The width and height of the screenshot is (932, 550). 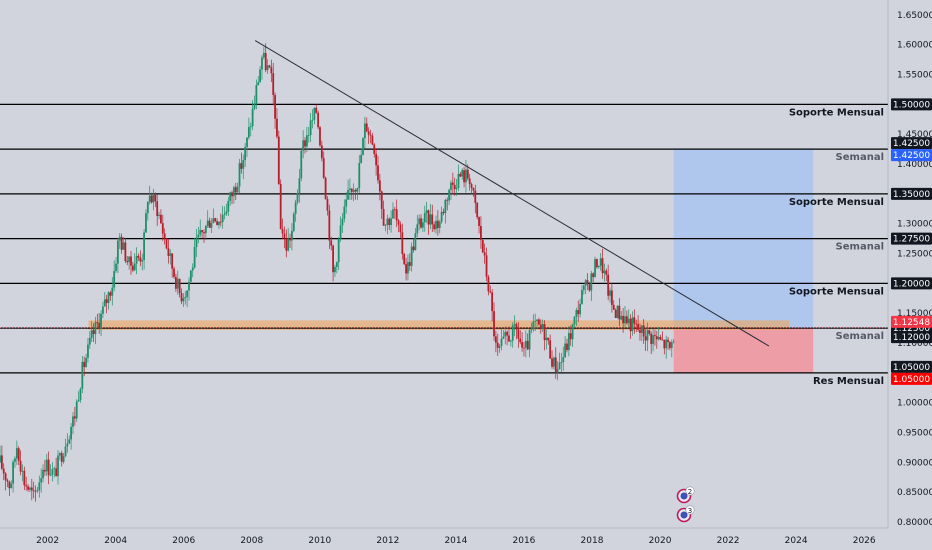 What do you see at coordinates (743, 350) in the screenshot?
I see `position-loss-area` at bounding box center [743, 350].